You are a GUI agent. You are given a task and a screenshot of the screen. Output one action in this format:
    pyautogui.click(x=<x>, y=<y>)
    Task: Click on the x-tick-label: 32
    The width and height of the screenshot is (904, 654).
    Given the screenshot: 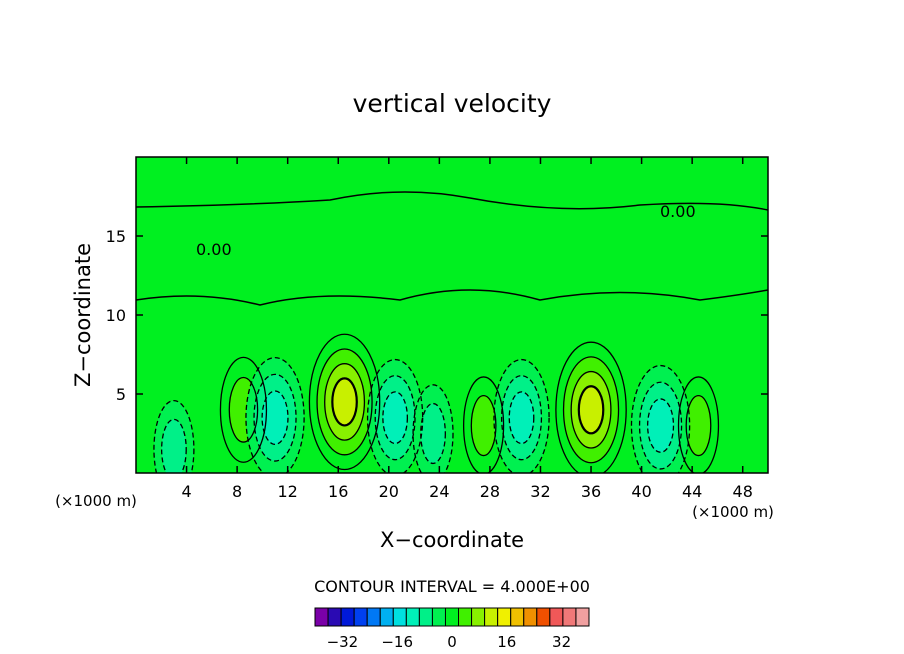 What is the action you would take?
    pyautogui.click(x=540, y=491)
    